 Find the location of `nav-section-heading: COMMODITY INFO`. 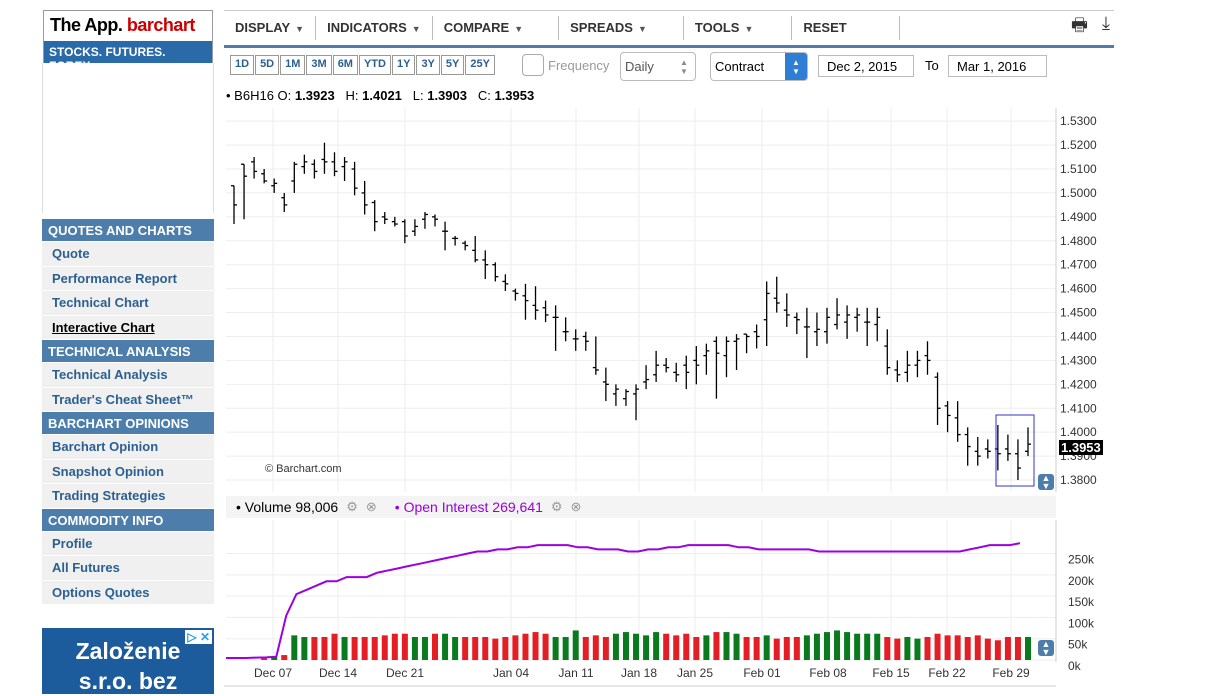

nav-section-heading: COMMODITY INFO is located at coordinates (128, 520).